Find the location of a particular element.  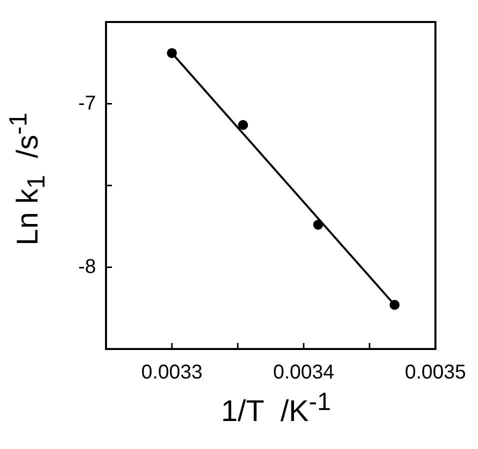

x-tick-label: 0.0033 is located at coordinates (171, 373).